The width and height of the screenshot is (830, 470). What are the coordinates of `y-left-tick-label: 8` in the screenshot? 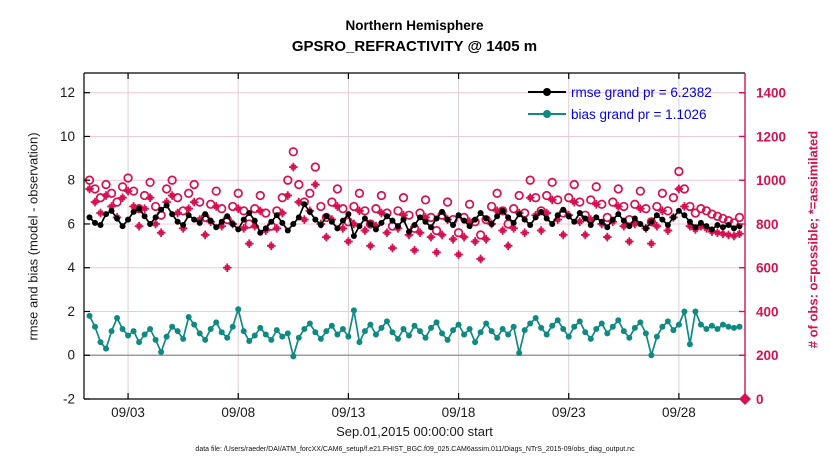 It's located at (71, 180).